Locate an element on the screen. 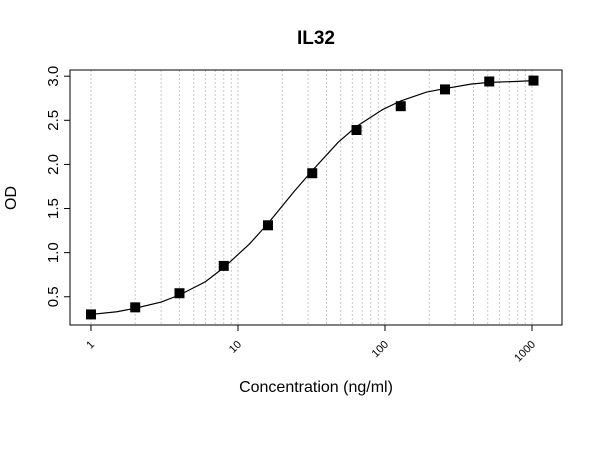 This screenshot has height=450, width=600. y-tick-label: 0.5 is located at coordinates (53, 296).